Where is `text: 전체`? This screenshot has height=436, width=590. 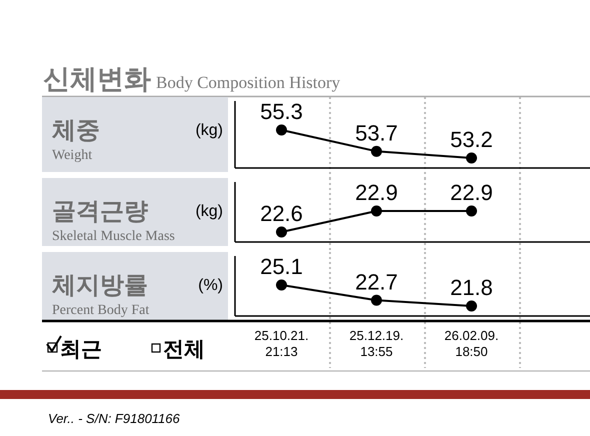 text: 전체 is located at coordinates (184, 349).